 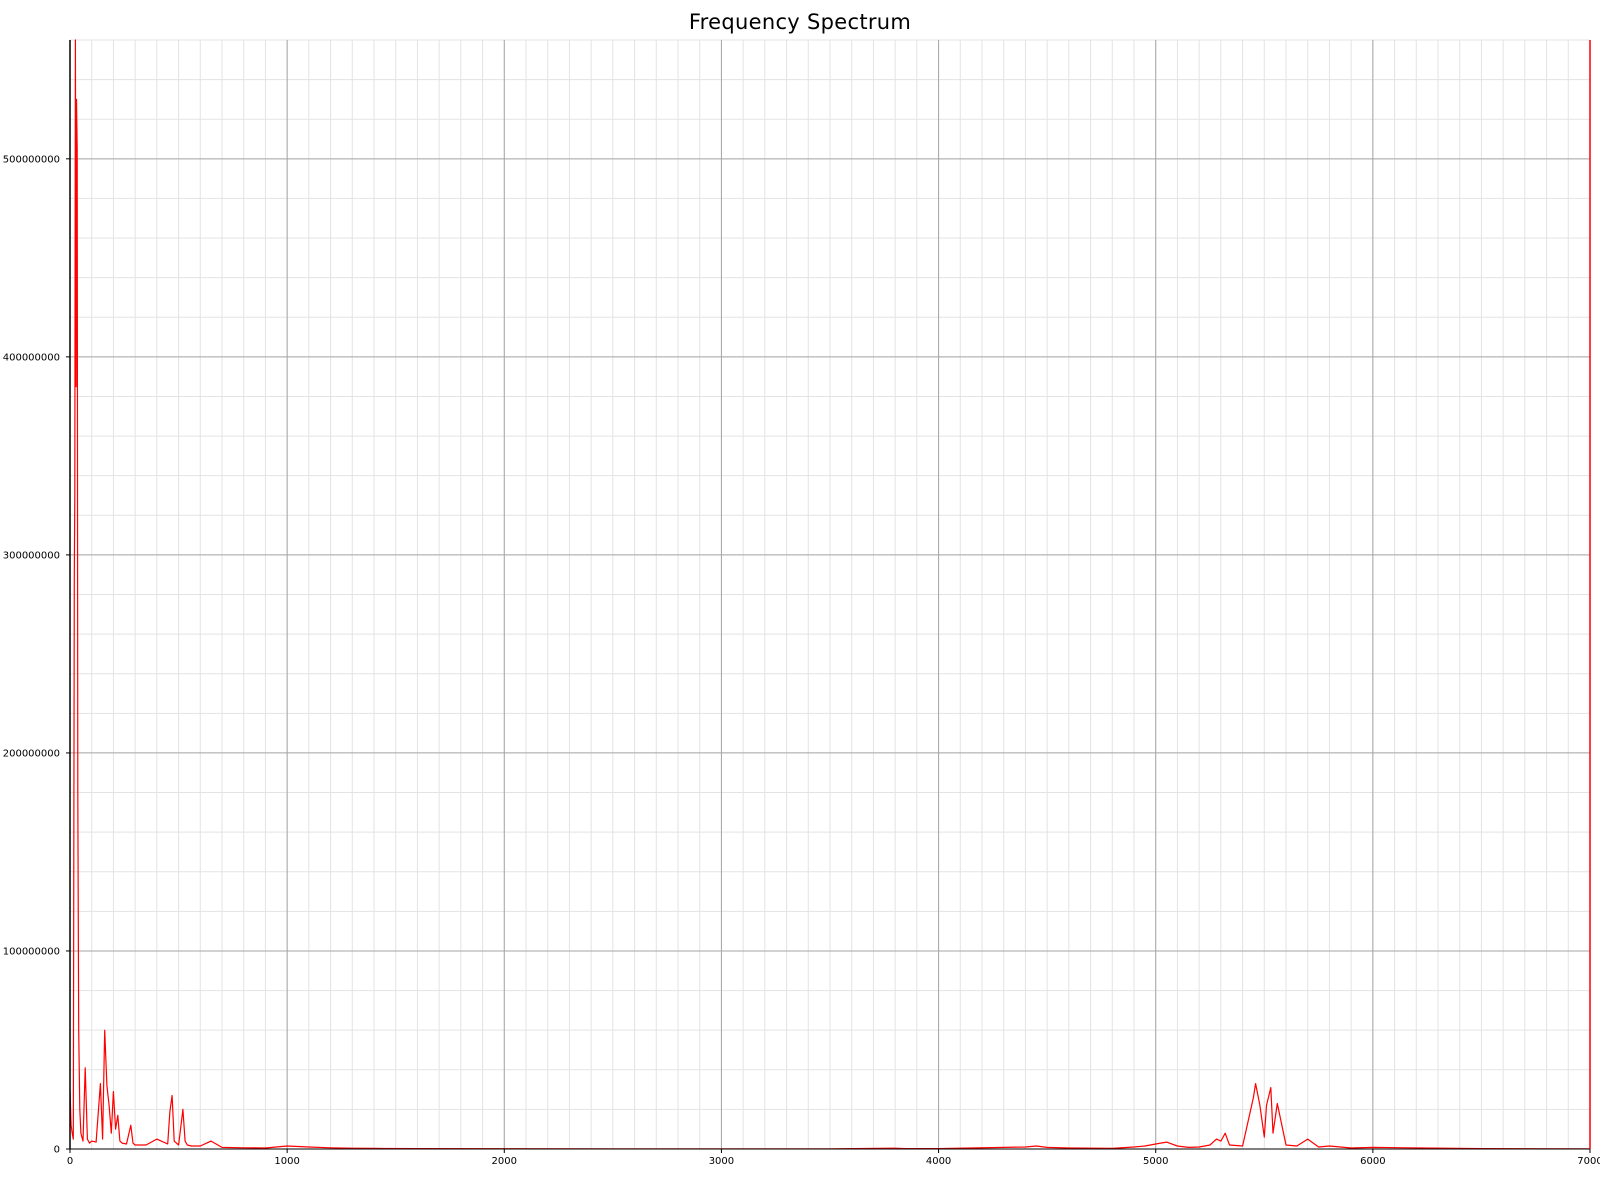 I want to click on y-tick-label: 300000000, so click(x=31, y=555).